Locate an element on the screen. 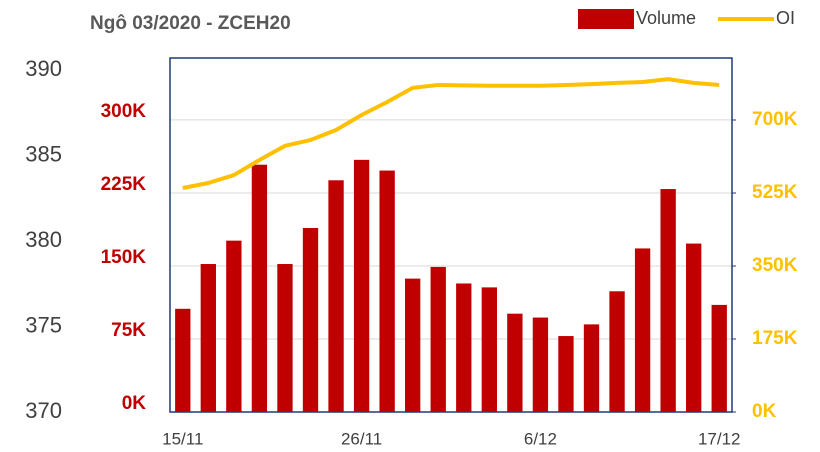  x-tick-label: 17/12 is located at coordinates (719, 438).